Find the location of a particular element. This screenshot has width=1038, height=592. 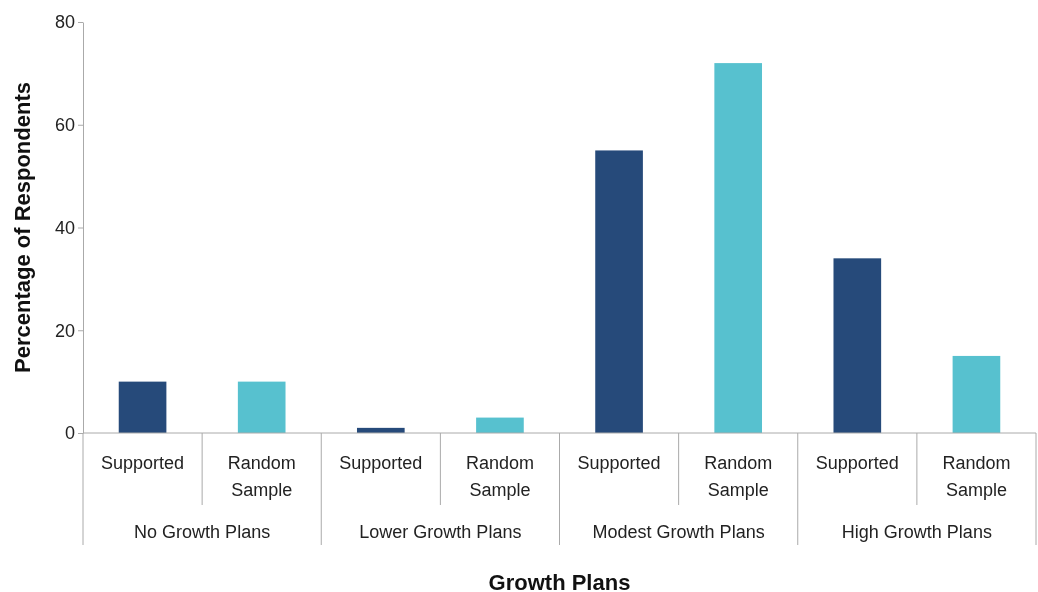

x-tick-label: No Growth Plans is located at coordinates (202, 532).